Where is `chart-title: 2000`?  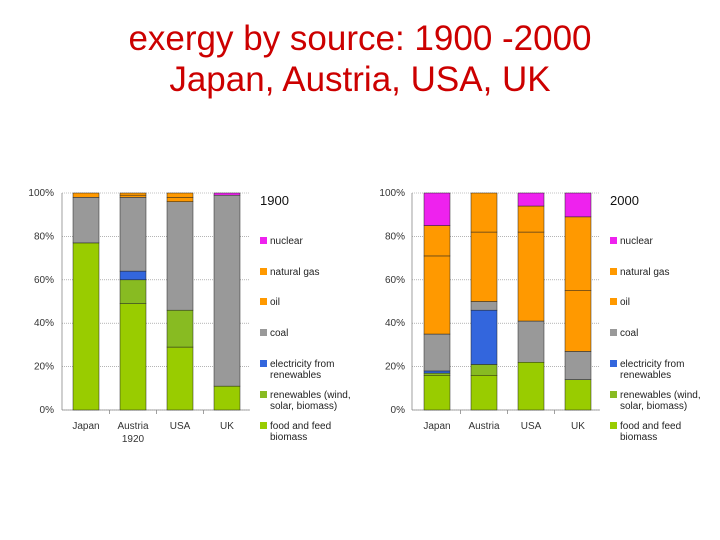
chart-title: 2000 is located at coordinates (624, 200).